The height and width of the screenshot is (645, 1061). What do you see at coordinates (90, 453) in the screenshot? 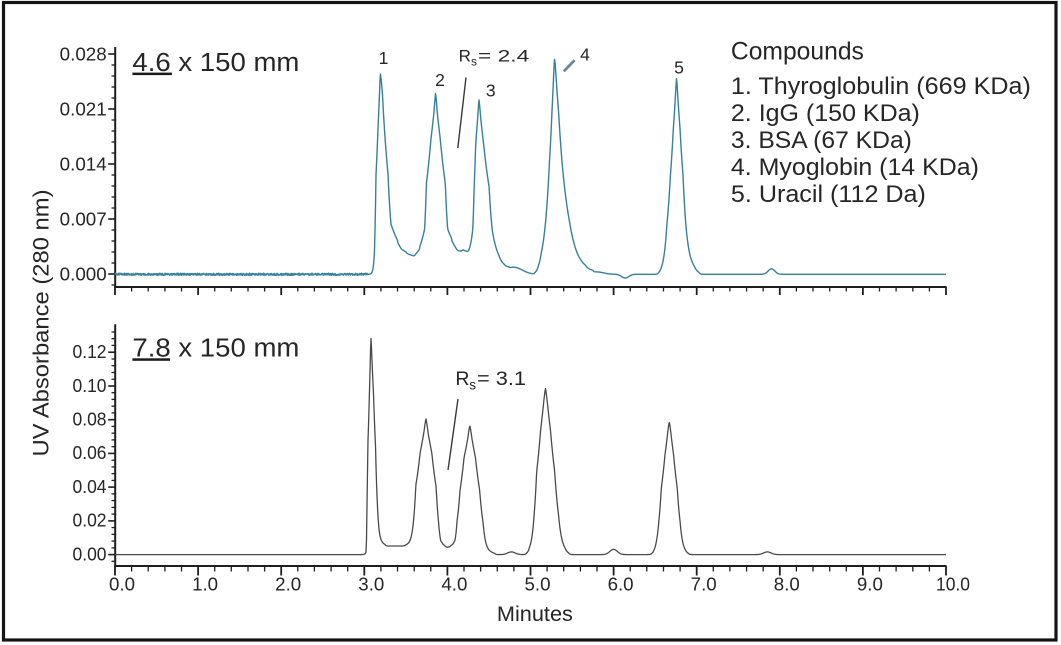
I see `svg-text: 0.06` at bounding box center [90, 453].